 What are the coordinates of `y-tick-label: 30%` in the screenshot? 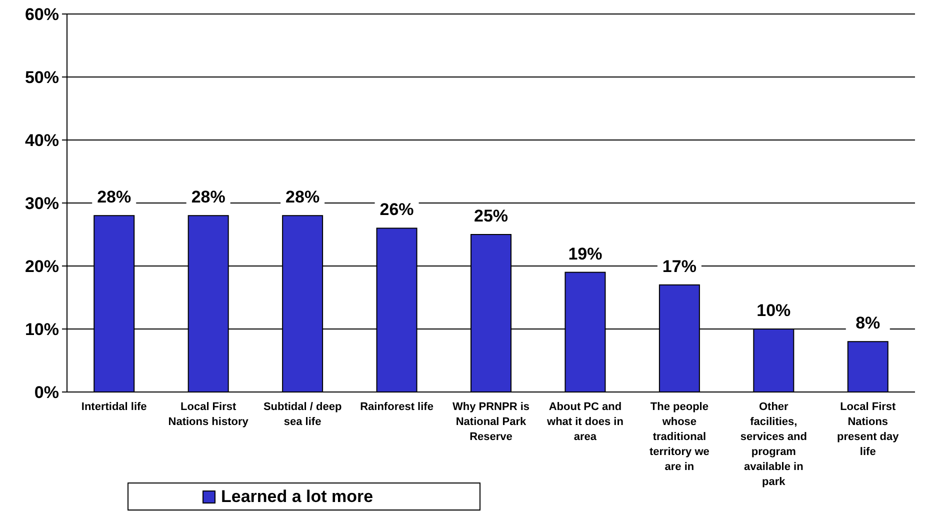 It's located at (41, 203).